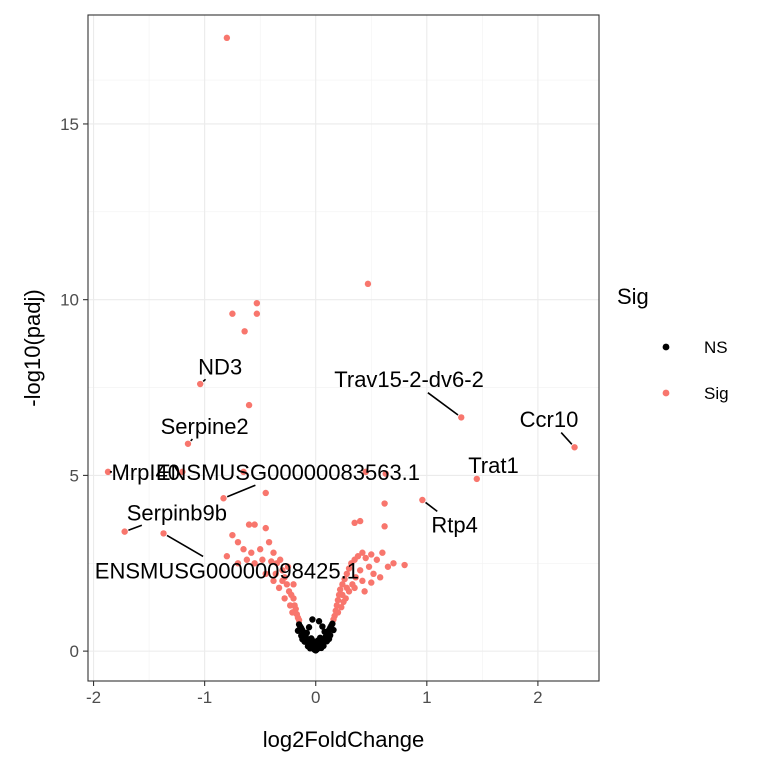  What do you see at coordinates (454, 525) in the screenshot?
I see `gene-label: Rtp4` at bounding box center [454, 525].